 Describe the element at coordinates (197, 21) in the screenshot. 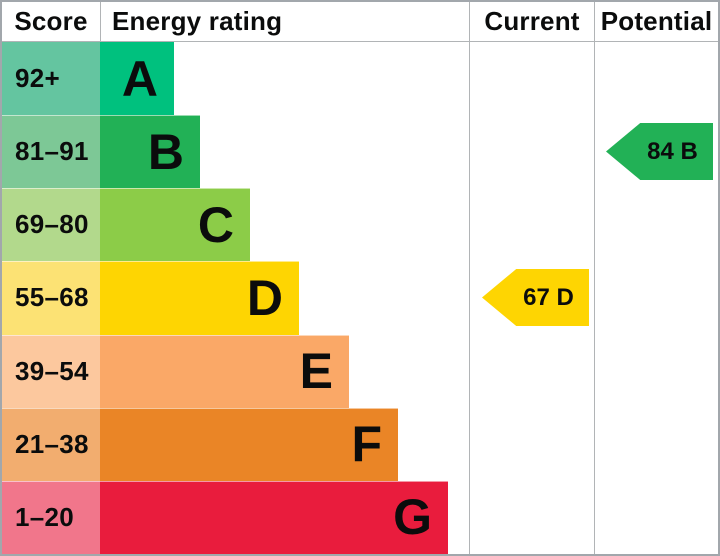

I see `column-header-energy-rating: Energy rating` at that location.